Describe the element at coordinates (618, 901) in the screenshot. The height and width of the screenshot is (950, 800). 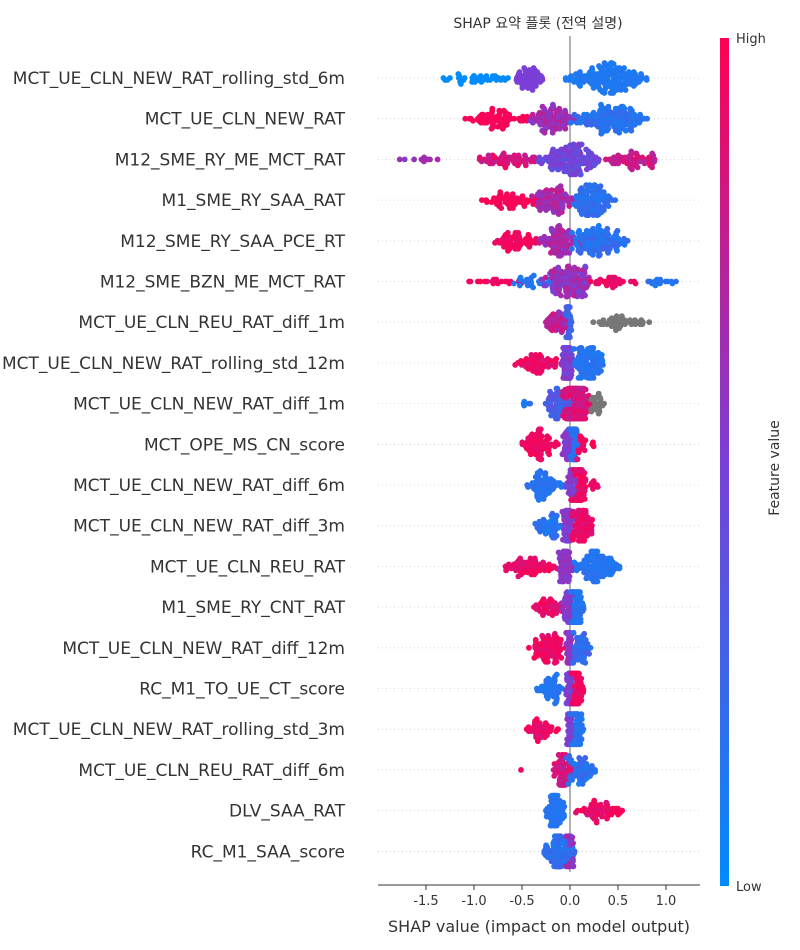
I see `x-tick-label: 0.5` at that location.